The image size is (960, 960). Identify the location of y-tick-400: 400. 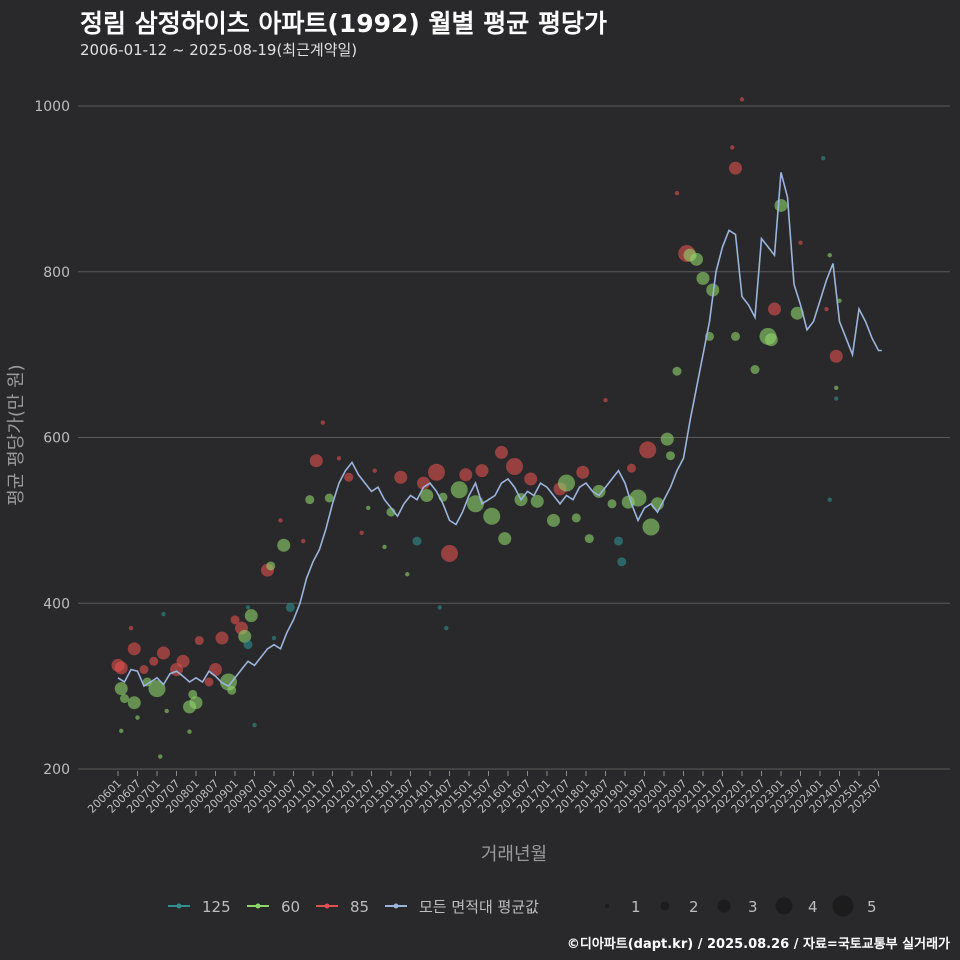
(56, 604).